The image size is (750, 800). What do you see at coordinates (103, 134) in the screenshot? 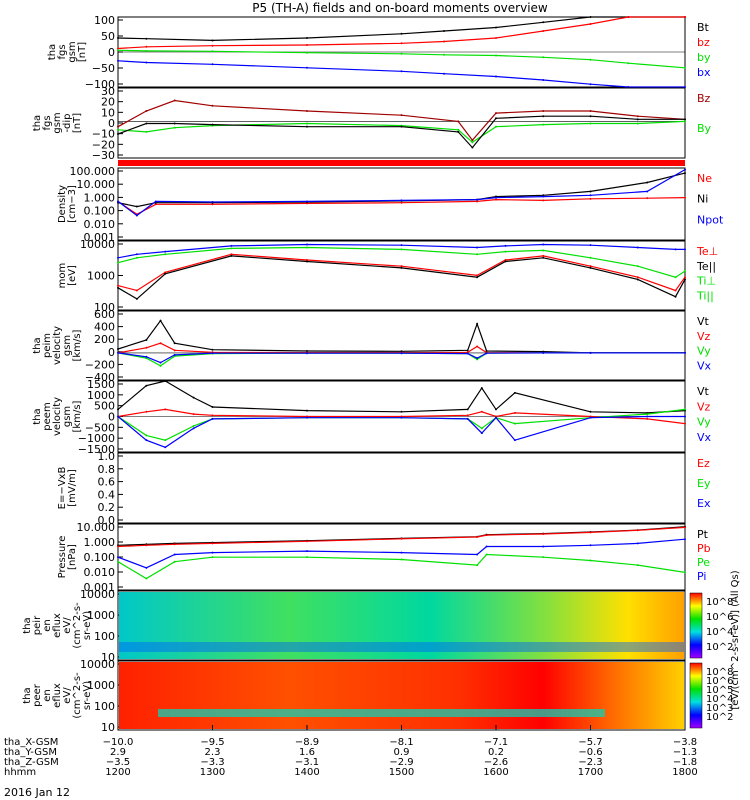
I see `y-tick-label: −10` at bounding box center [103, 134].